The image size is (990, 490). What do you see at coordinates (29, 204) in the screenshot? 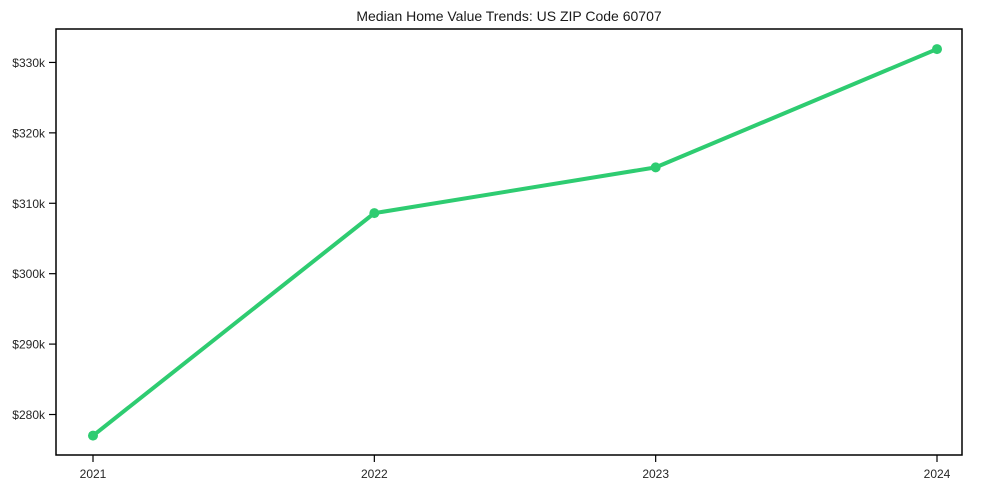
I see `y-tick-label: $310k` at bounding box center [29, 204].